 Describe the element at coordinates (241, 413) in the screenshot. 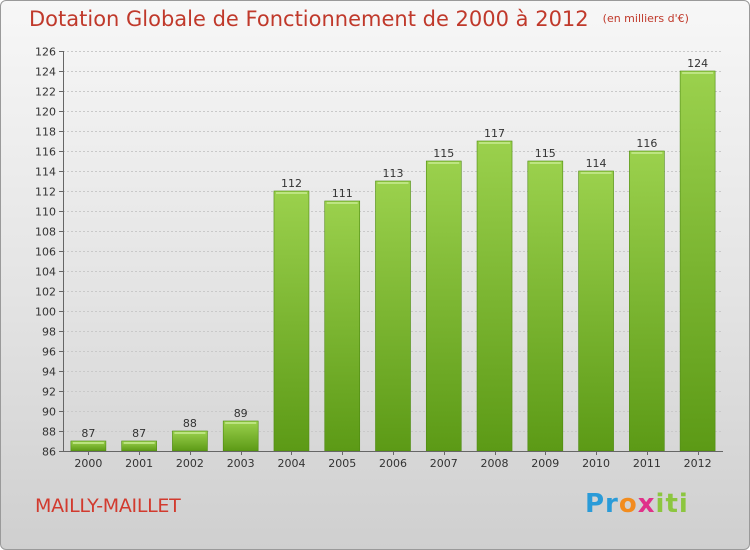

I see `data-label: 89` at that location.